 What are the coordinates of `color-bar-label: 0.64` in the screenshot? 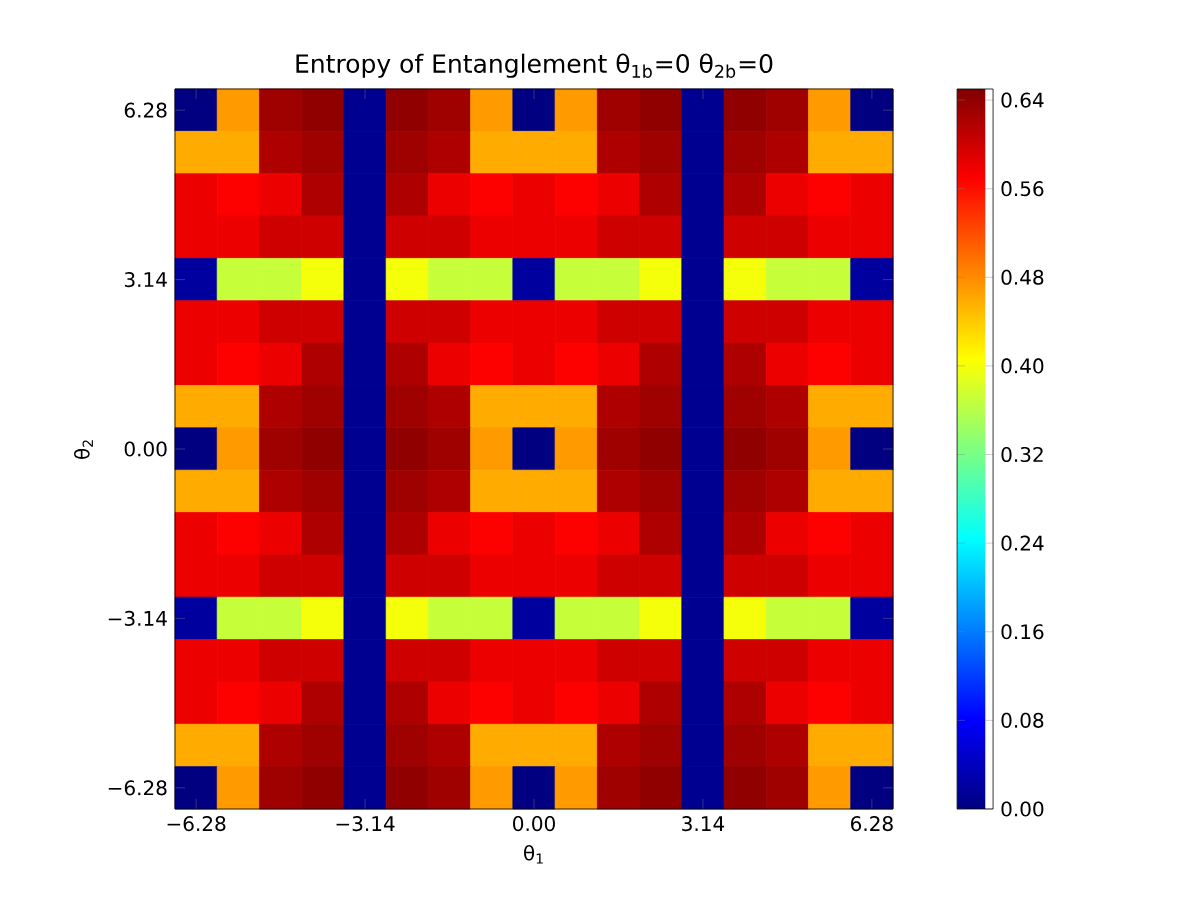 It's located at (1022, 100).